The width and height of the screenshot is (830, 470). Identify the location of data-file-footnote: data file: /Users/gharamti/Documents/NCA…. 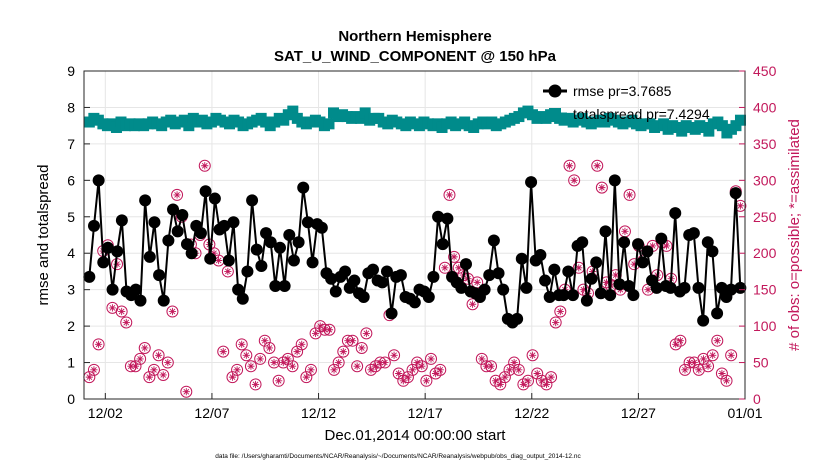
(398, 456).